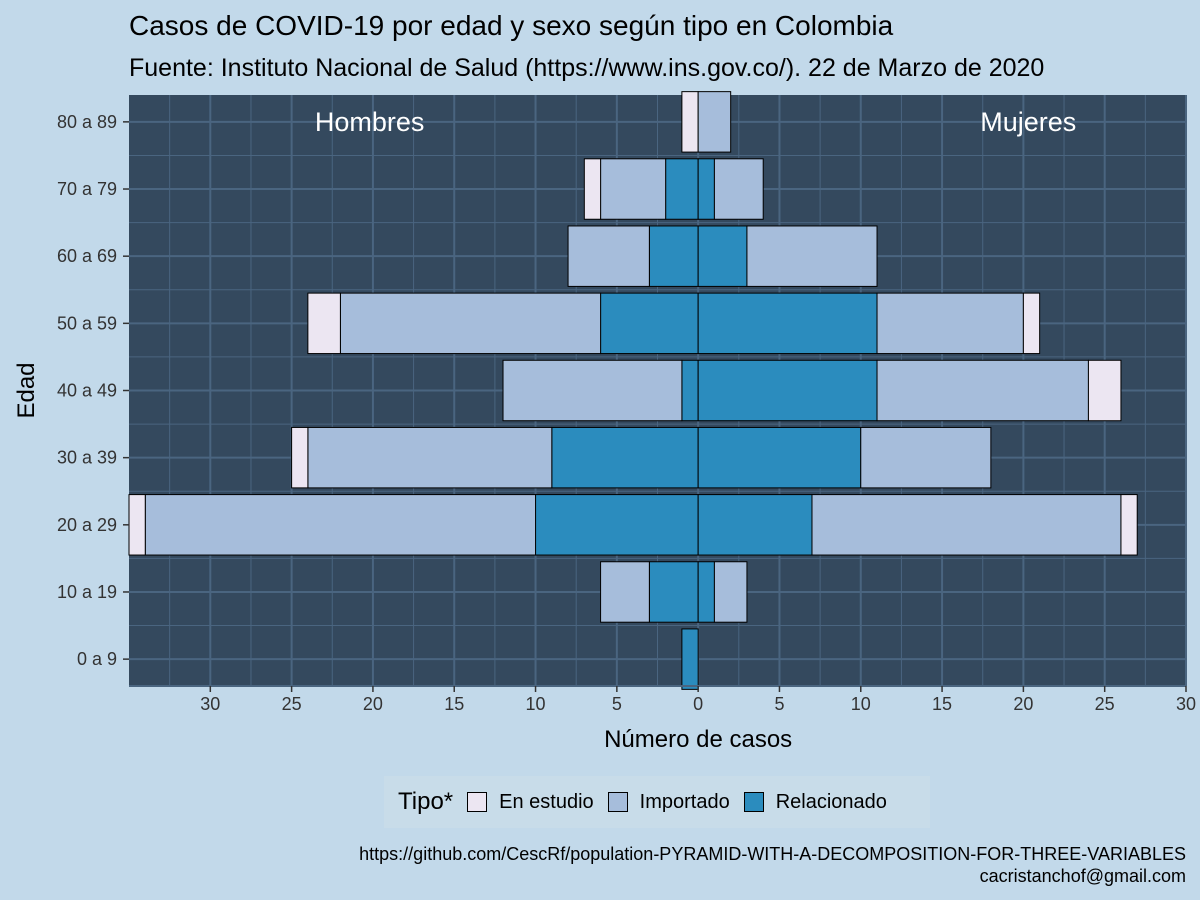 The height and width of the screenshot is (900, 1200). What do you see at coordinates (87, 256) in the screenshot?
I see `y-tick-label: 60 a 69` at bounding box center [87, 256].